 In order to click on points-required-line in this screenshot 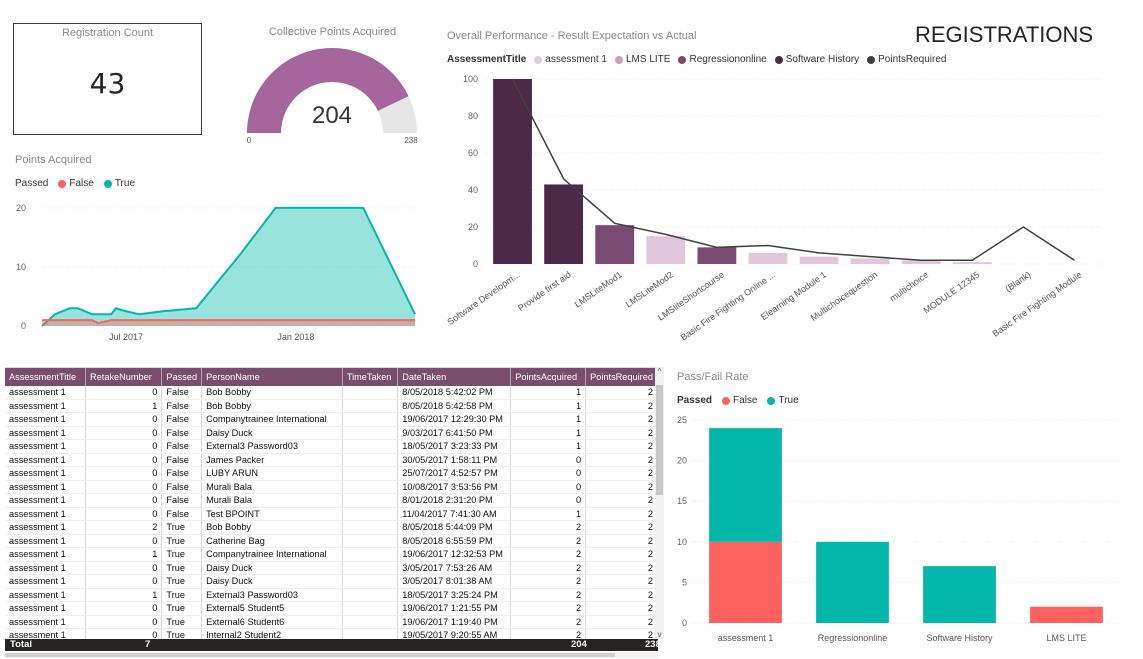, I will do `click(793, 170)`.